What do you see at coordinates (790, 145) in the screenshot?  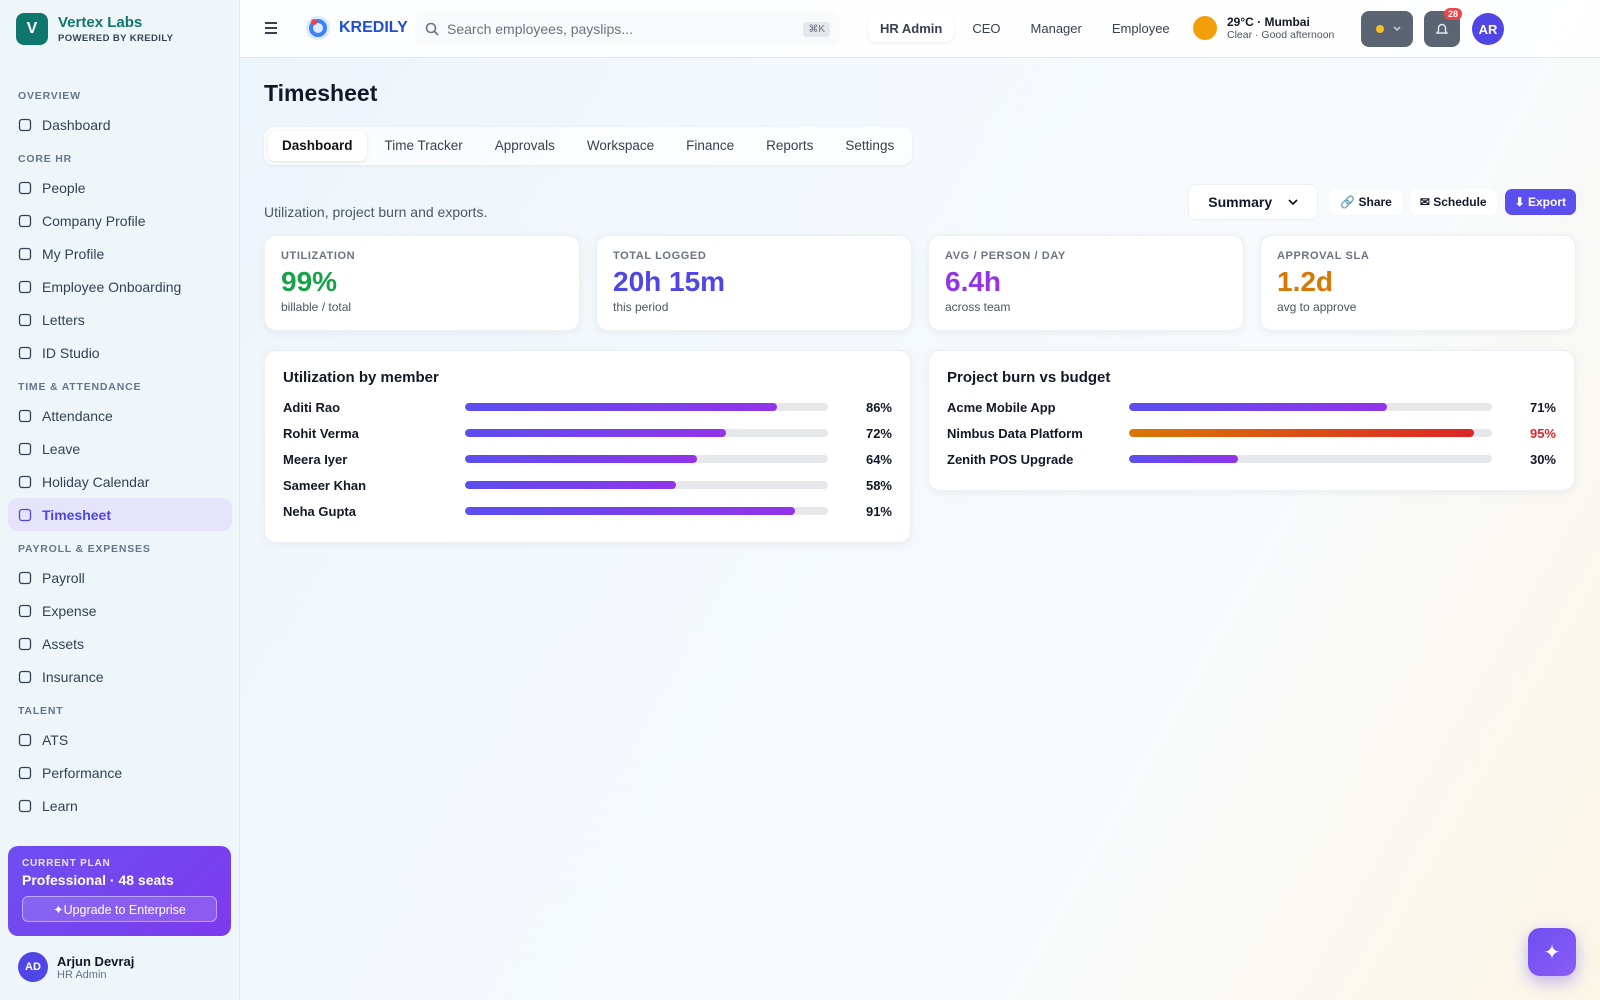 I see `tab: Reports` at bounding box center [790, 145].